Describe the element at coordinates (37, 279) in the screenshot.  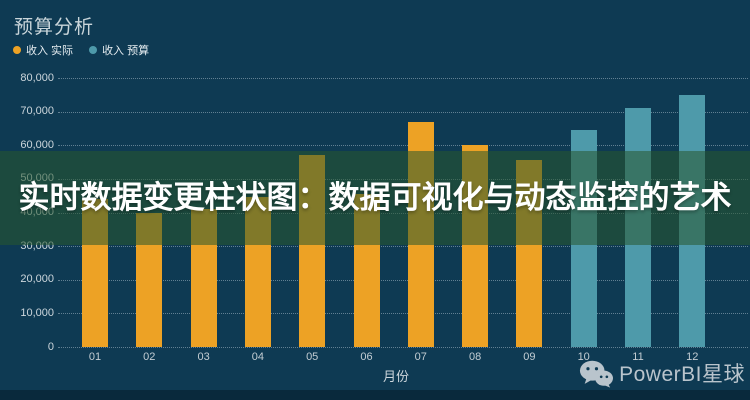
I see `y-axis-label: 20,000` at that location.